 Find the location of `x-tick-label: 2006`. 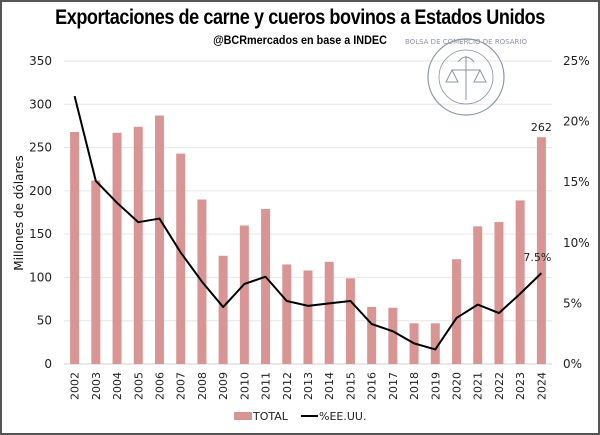

x-tick-label: 2006 is located at coordinates (159, 386).